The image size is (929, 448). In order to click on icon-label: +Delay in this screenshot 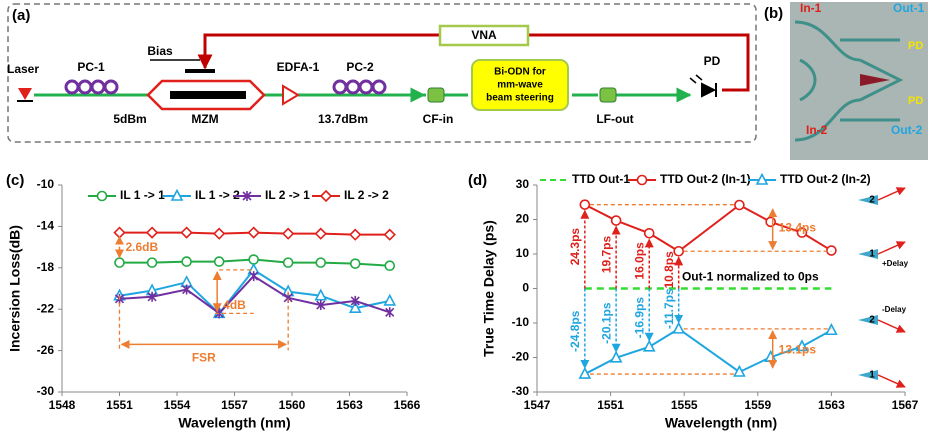, I will do `click(895, 263)`.